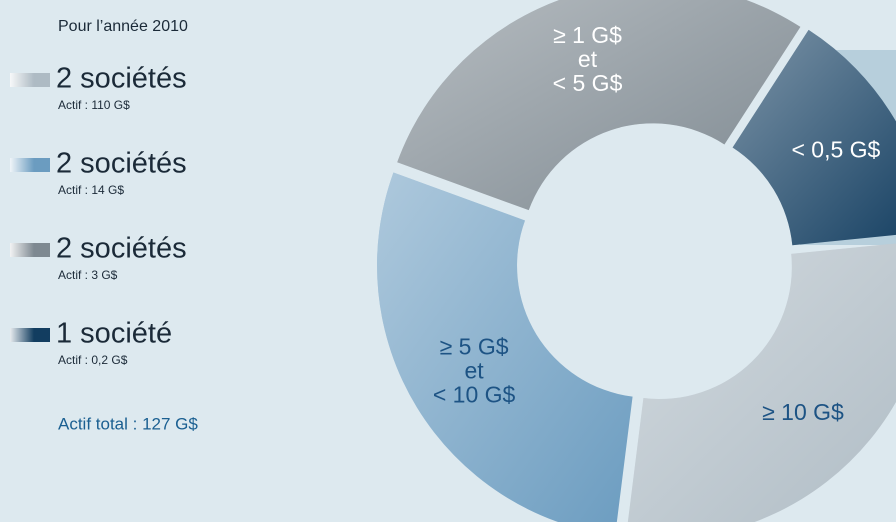  Describe the element at coordinates (835, 150) in the screenshot. I see `slice-label: < 0,5 G$` at that location.